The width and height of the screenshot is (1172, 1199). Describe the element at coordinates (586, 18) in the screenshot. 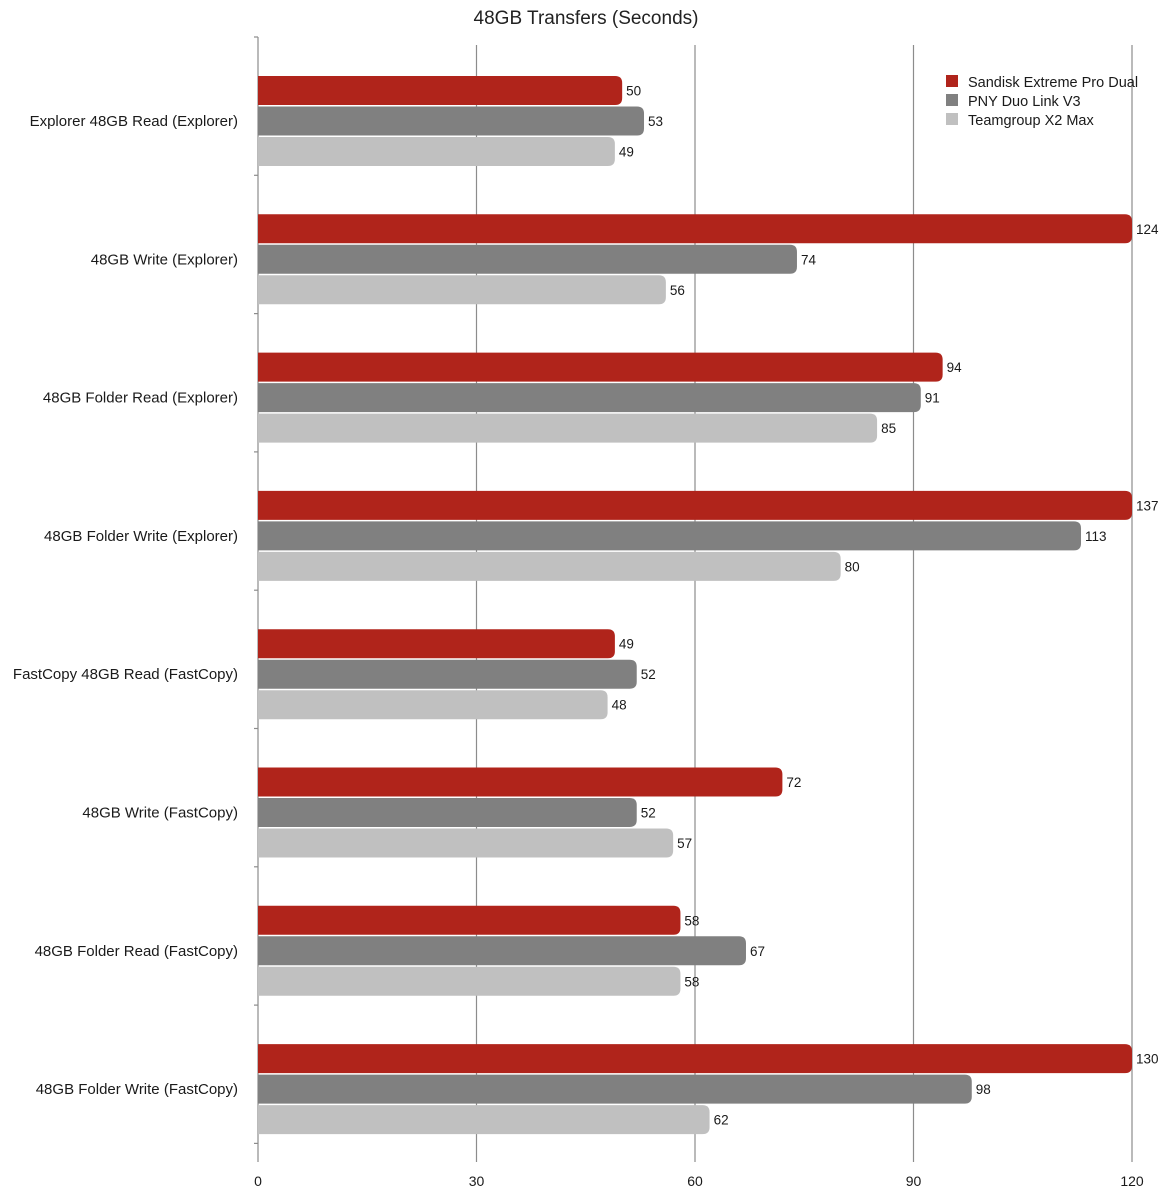

I see `chart-title: 48GB Transfers (Seconds)` at that location.